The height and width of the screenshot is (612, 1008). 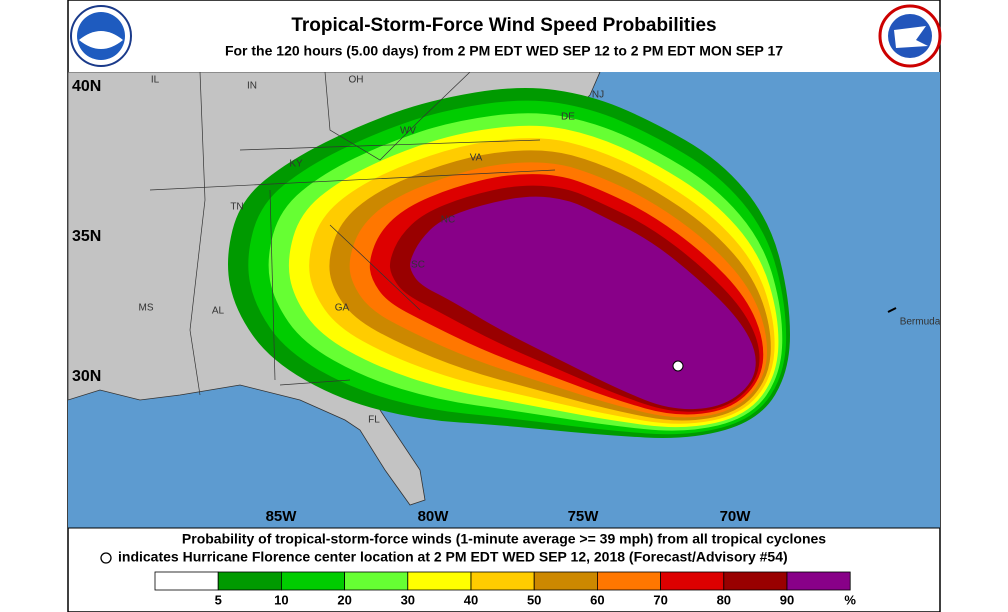 I want to click on caption-symbol, so click(x=106, y=558).